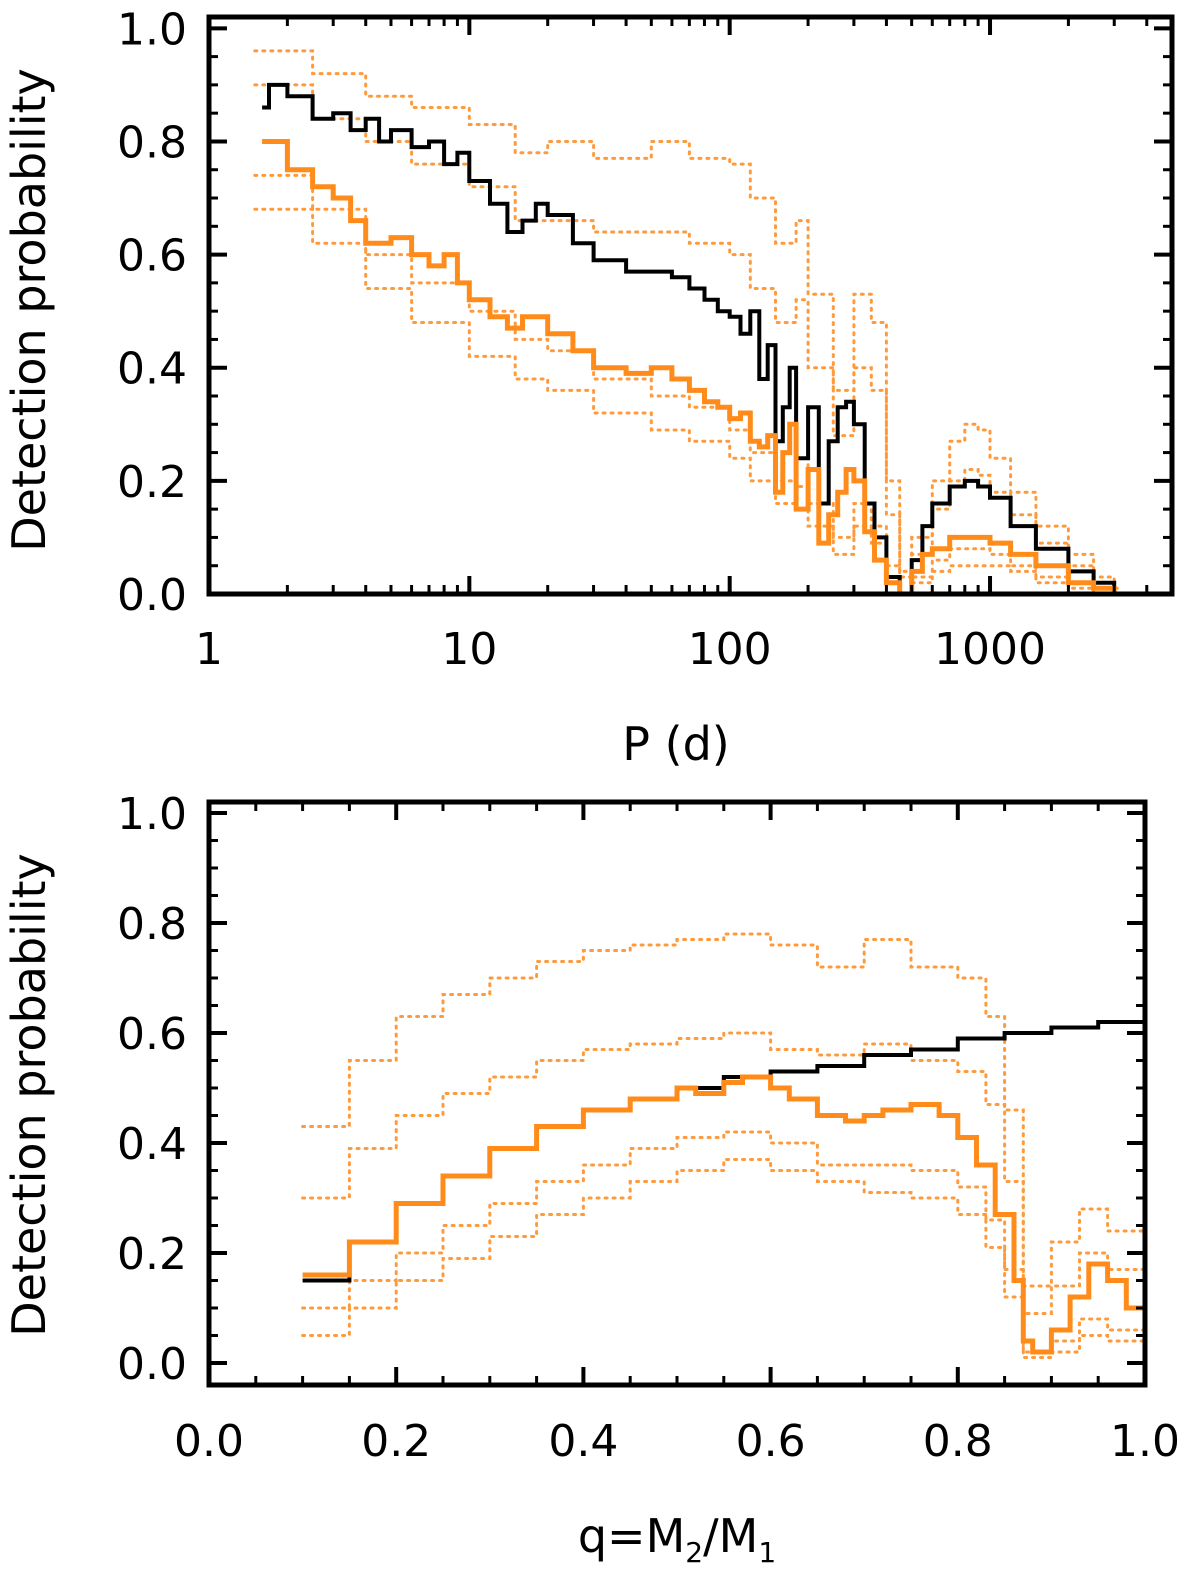 Image resolution: width=1200 pixels, height=1569 pixels. What do you see at coordinates (152, 1364) in the screenshot?
I see `bottom-y-tick-label: 0.0` at bounding box center [152, 1364].